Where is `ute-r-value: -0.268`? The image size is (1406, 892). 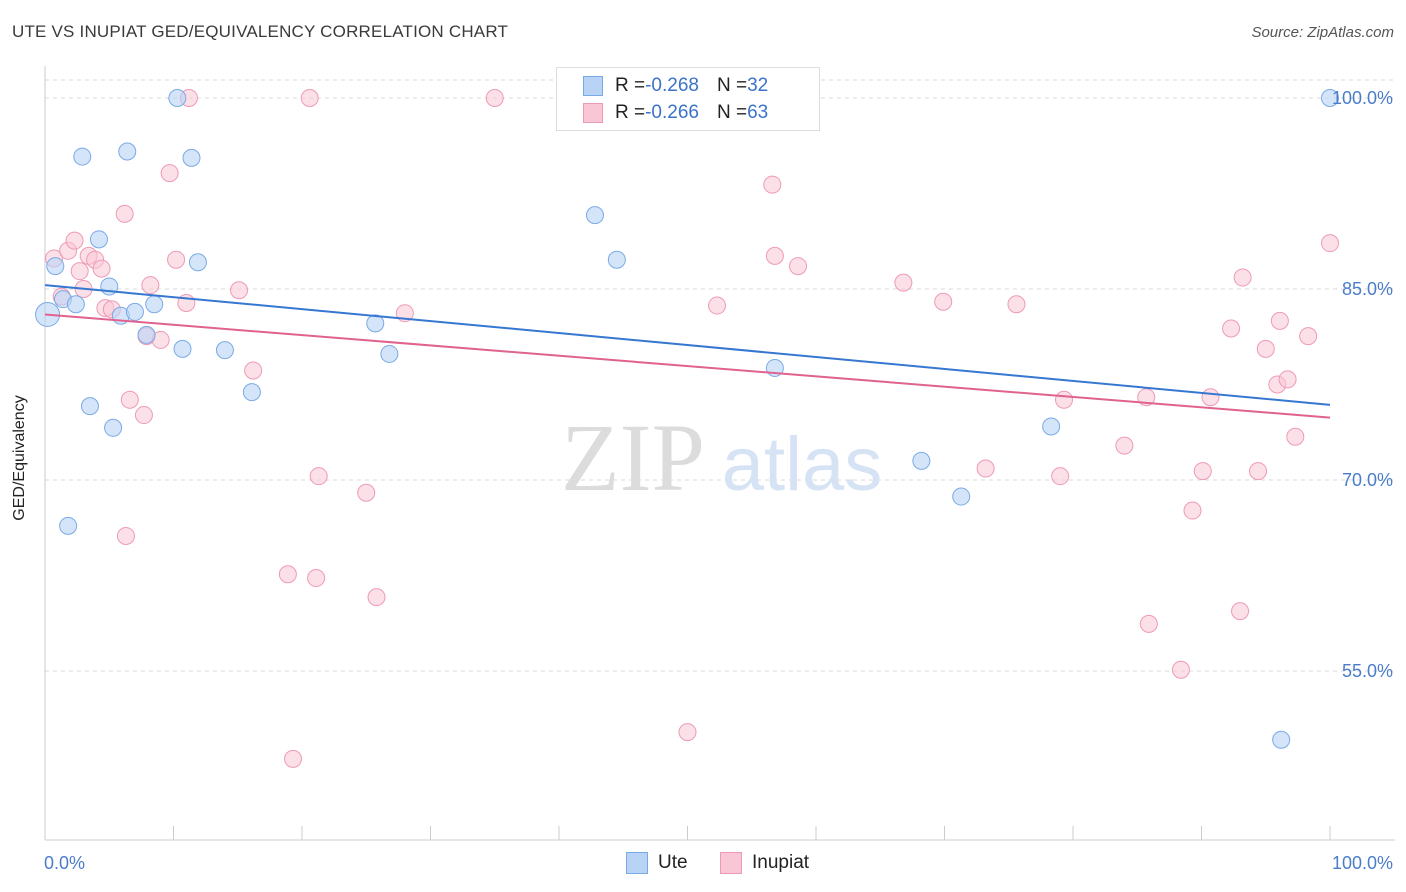
ute-r-value: -0.268 is located at coordinates (672, 85).